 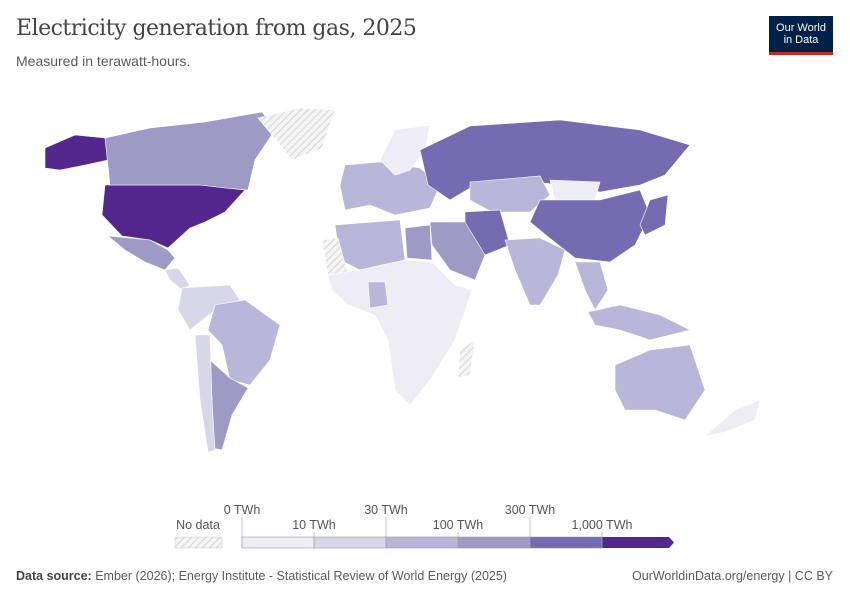 What do you see at coordinates (141, 253) in the screenshot?
I see `region-mexico` at bounding box center [141, 253].